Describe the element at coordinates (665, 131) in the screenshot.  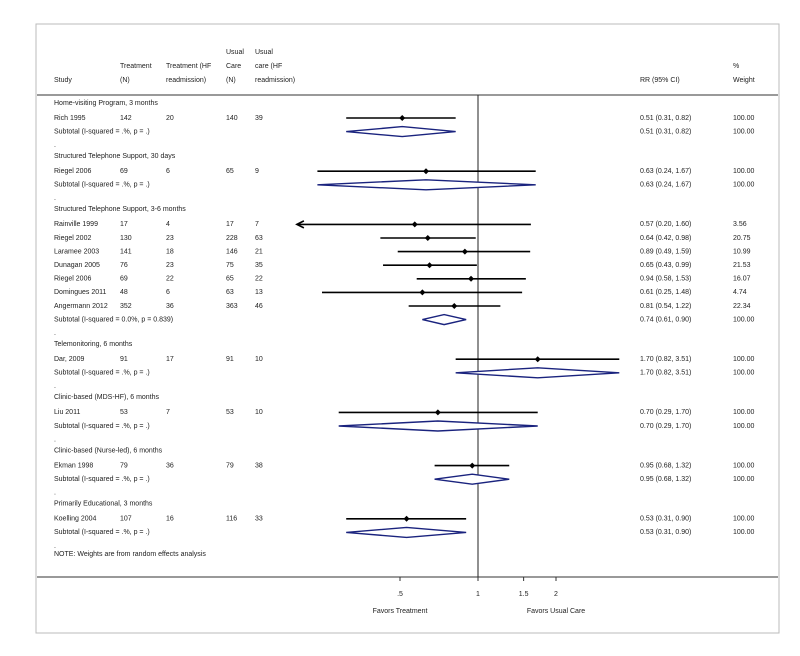
I see `cell-rr: 0.51 (0.31, 0.82)` at that location.